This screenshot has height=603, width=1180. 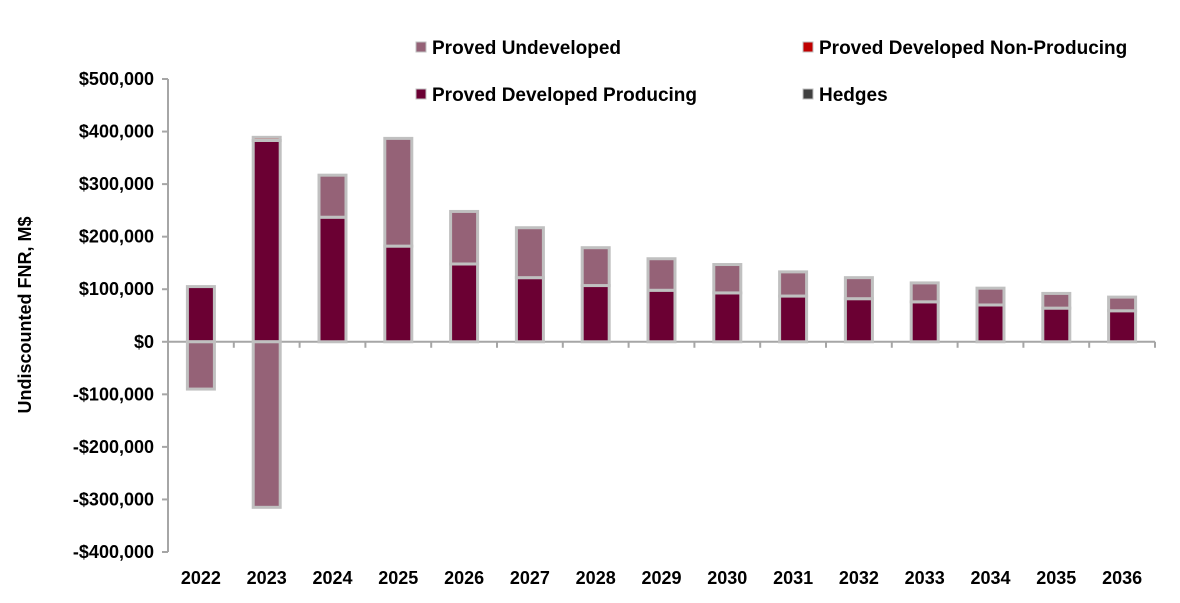 What do you see at coordinates (853, 95) in the screenshot?
I see `legend-label: Hedges` at bounding box center [853, 95].